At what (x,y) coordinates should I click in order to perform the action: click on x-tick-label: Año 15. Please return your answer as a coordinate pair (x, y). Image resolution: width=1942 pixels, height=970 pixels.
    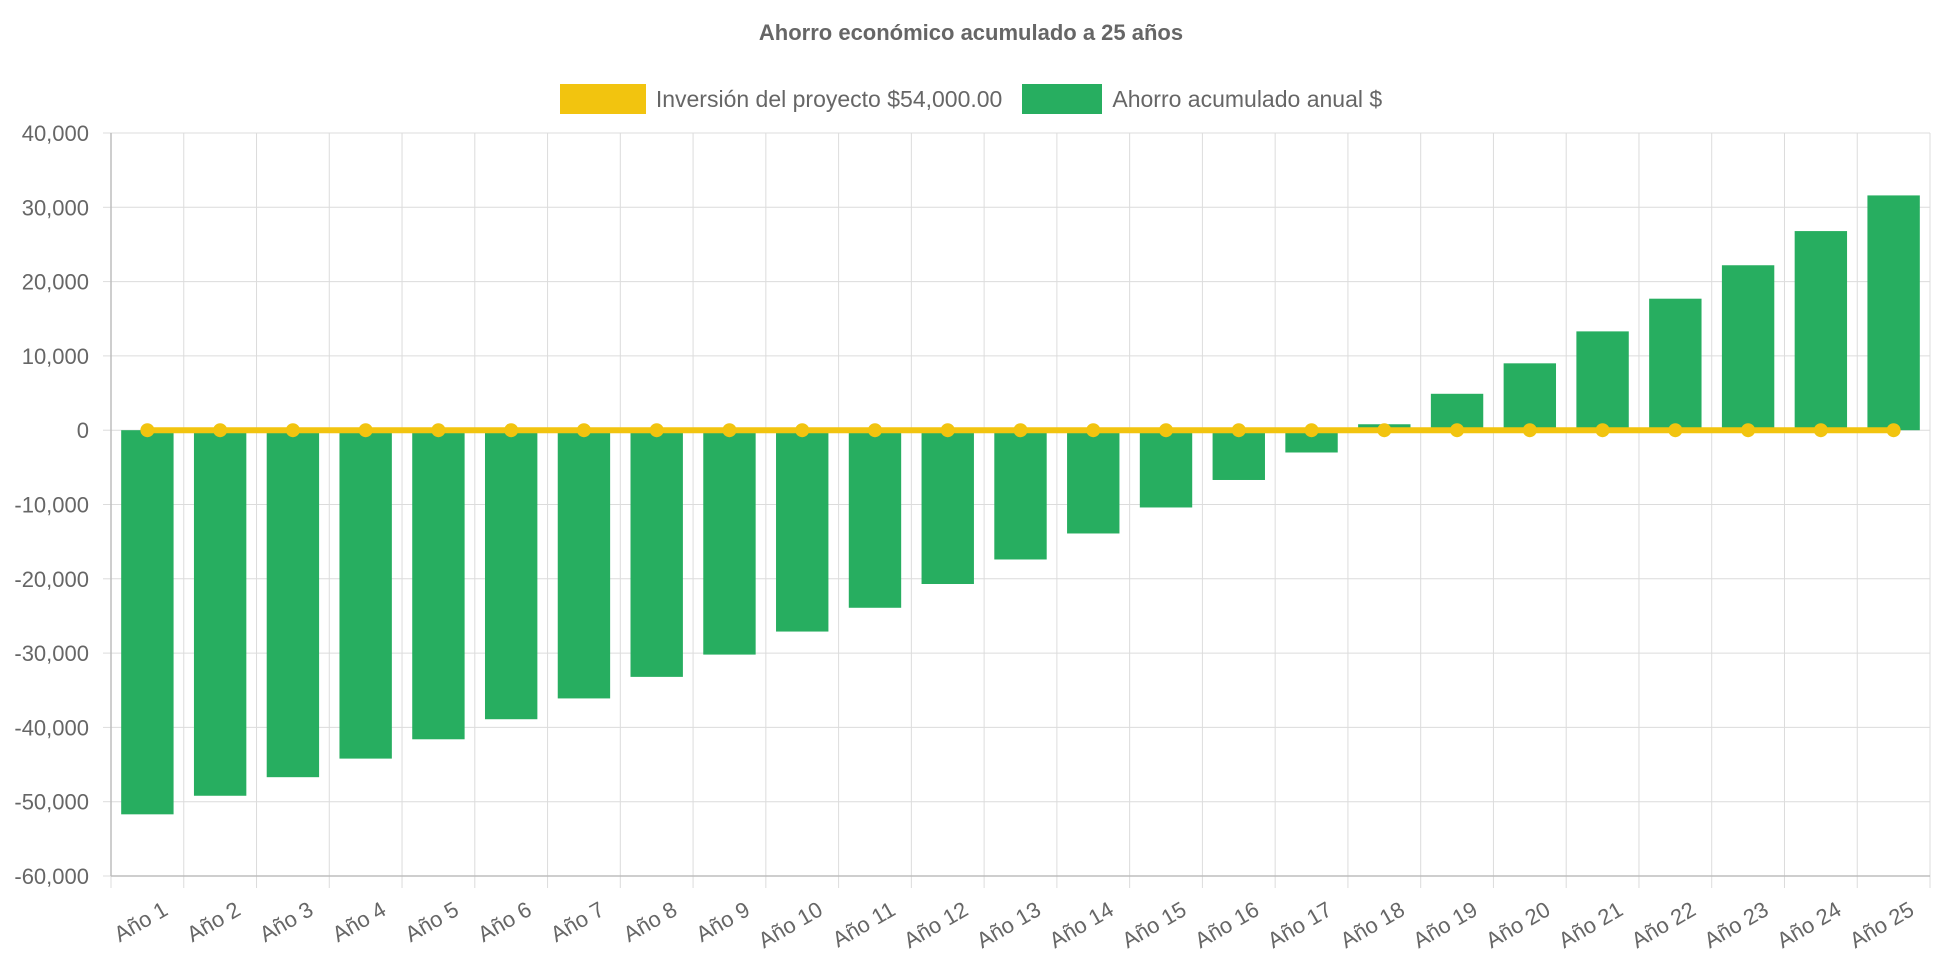
    Looking at the image, I should click on (1154, 925).